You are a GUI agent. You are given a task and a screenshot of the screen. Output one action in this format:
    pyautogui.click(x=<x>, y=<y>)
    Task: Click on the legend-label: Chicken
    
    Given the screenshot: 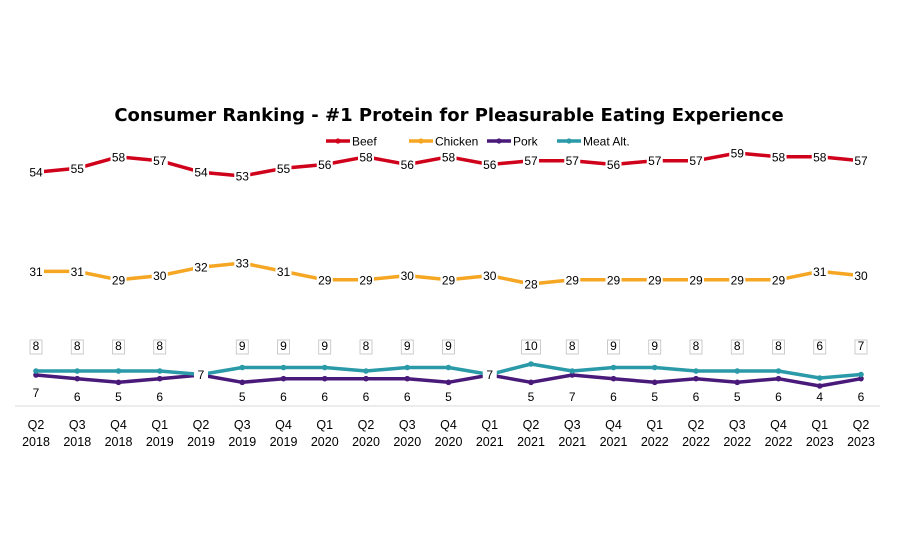 What is the action you would take?
    pyautogui.click(x=456, y=142)
    